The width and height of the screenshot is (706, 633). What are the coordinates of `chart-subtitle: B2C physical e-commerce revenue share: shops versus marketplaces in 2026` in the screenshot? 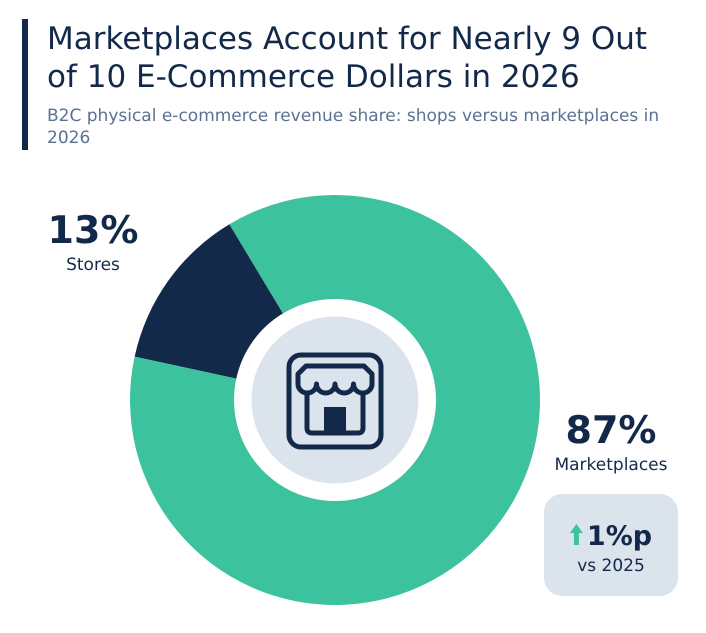 It's located at (353, 127).